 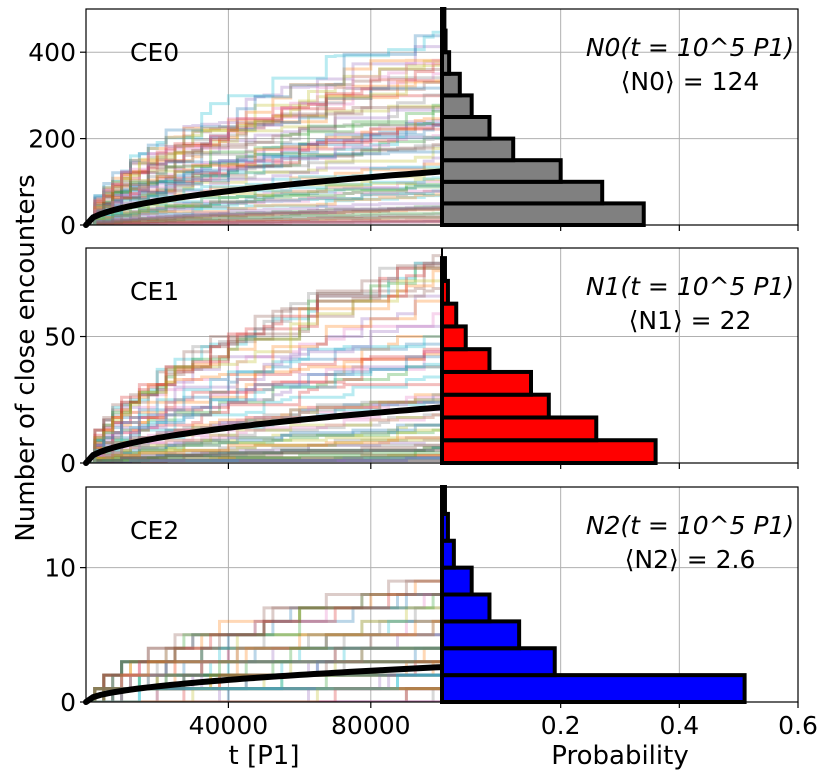 I want to click on y-tick-label: 0, so click(x=68, y=463).